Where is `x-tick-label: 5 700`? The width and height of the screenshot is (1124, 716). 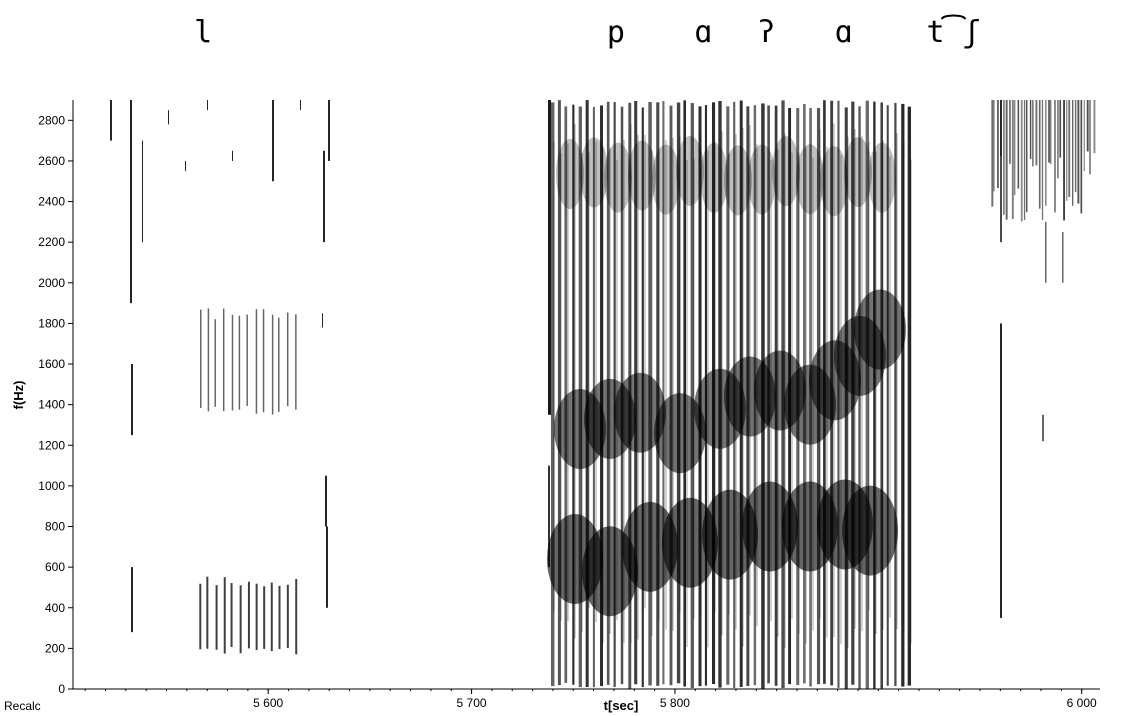 x-tick-label: 5 700 is located at coordinates (472, 703).